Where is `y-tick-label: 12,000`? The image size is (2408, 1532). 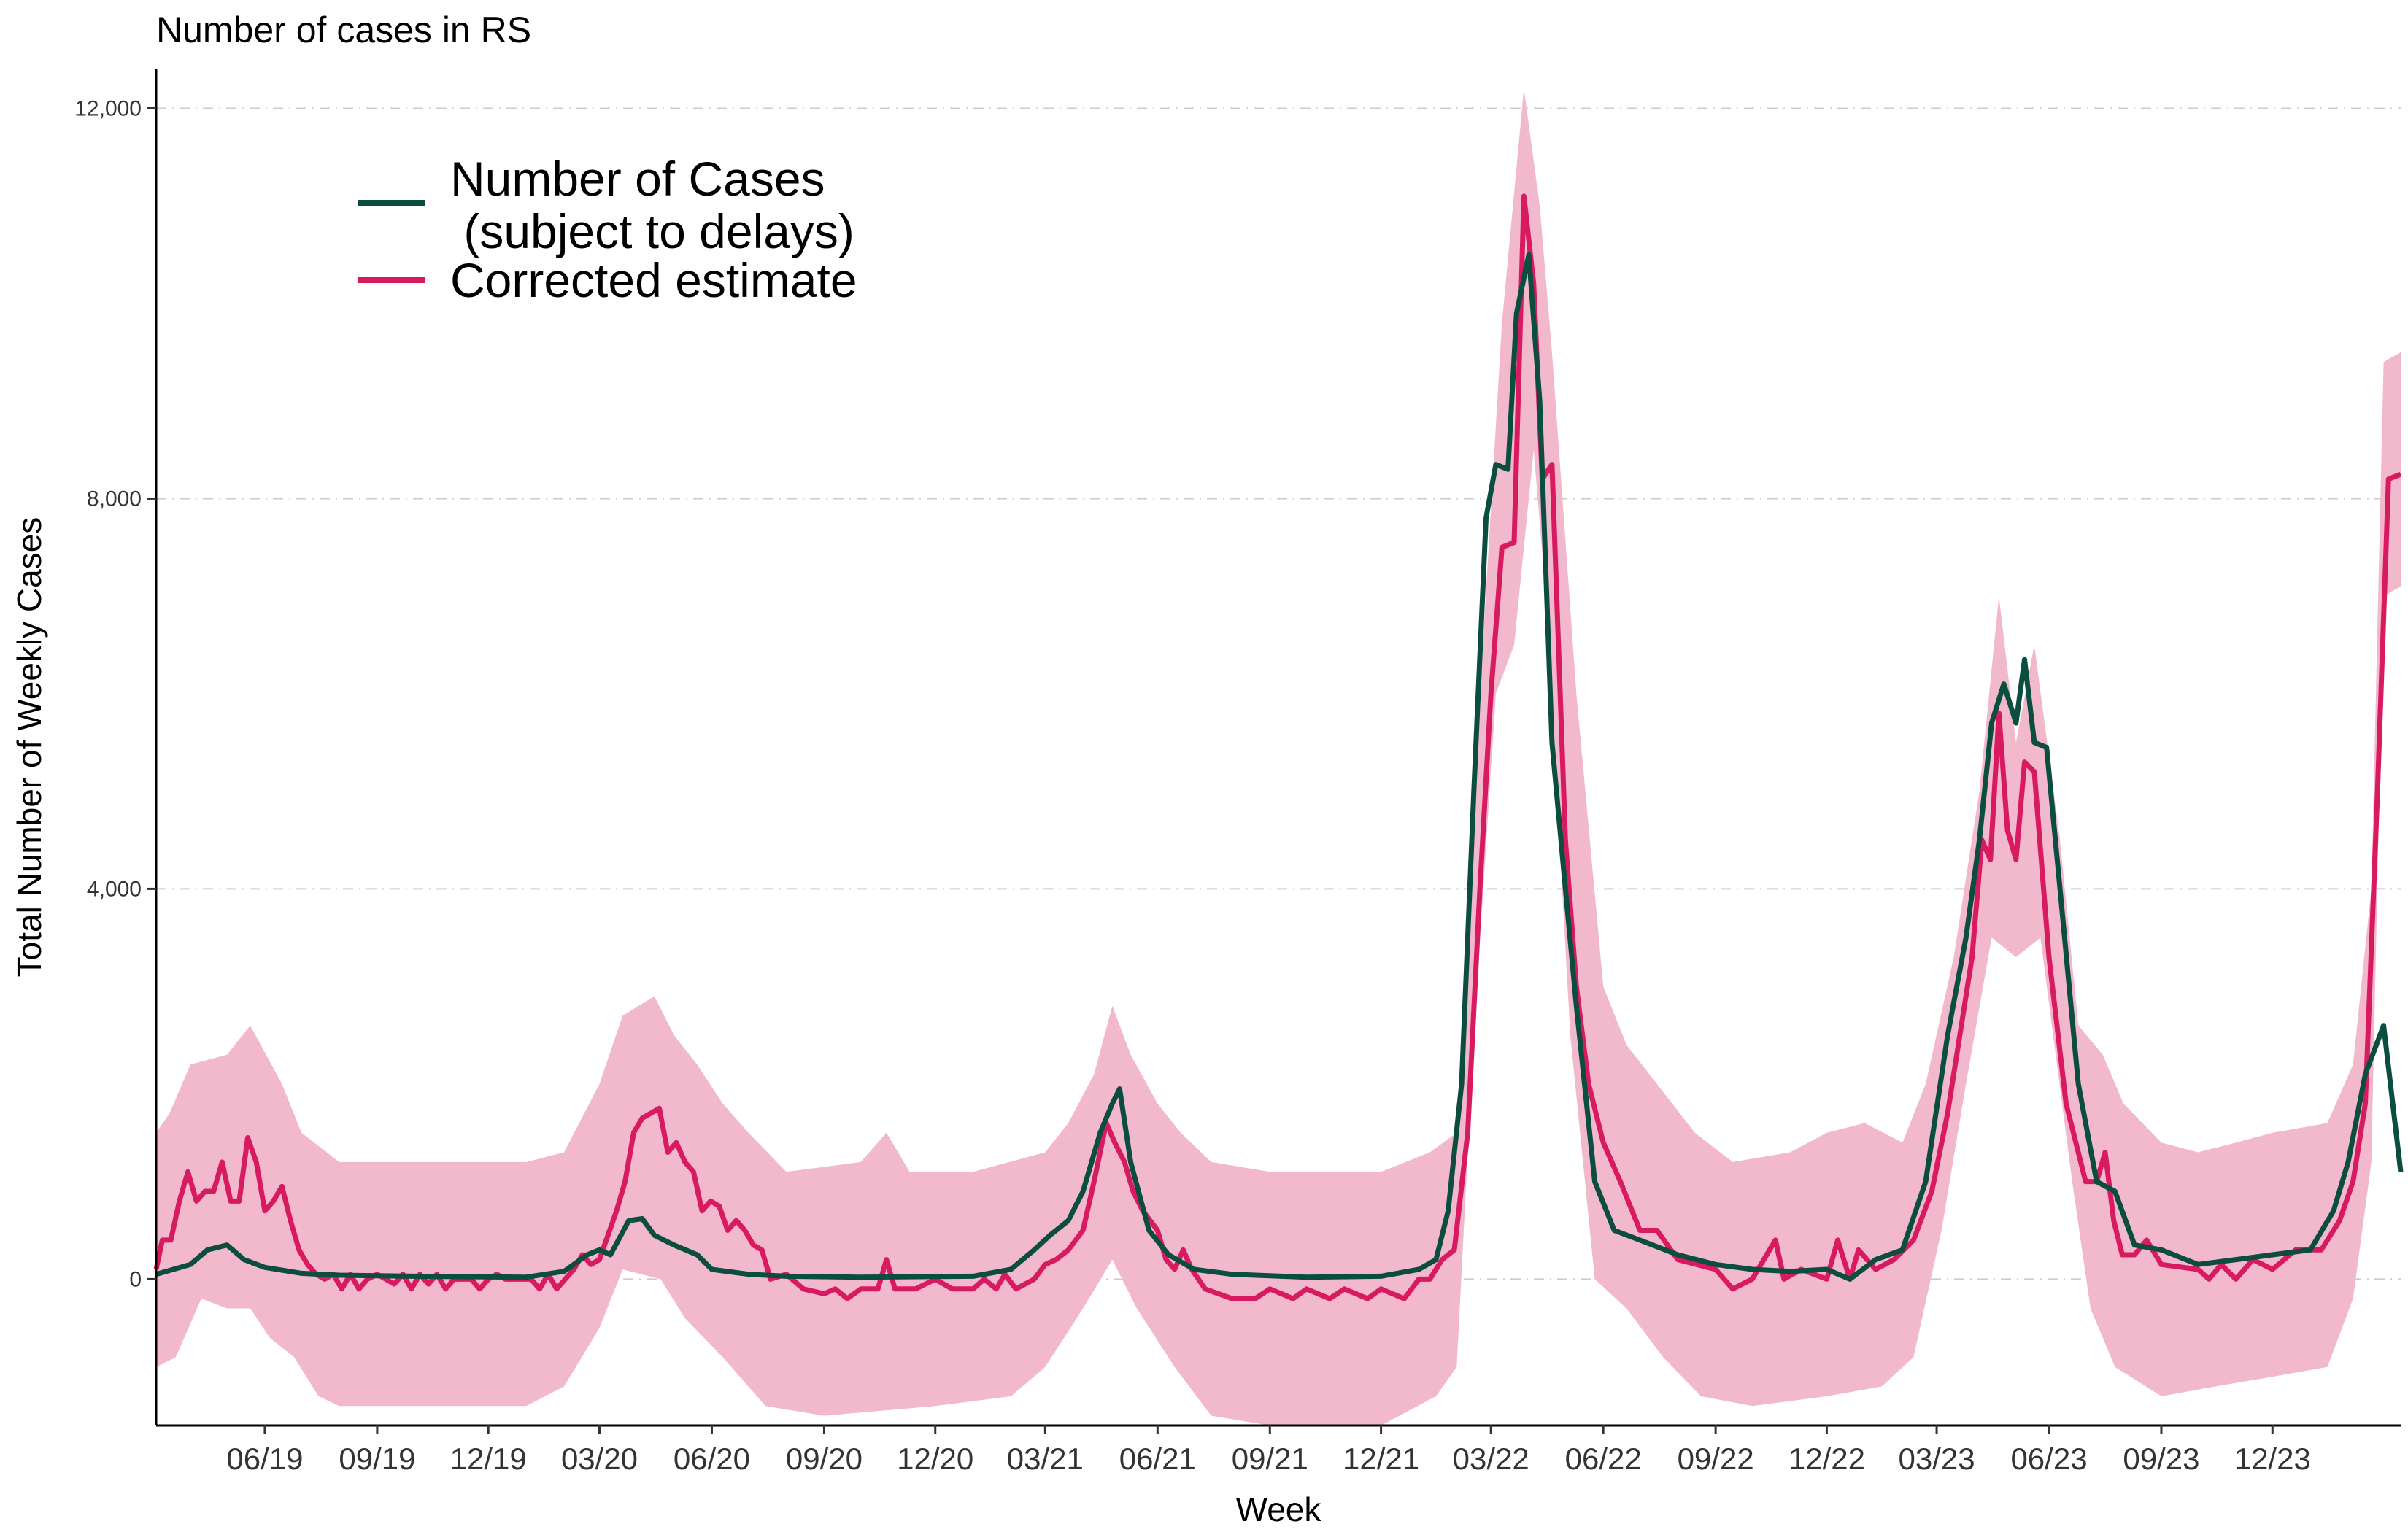
y-tick-label: 12,000 is located at coordinates (108, 108).